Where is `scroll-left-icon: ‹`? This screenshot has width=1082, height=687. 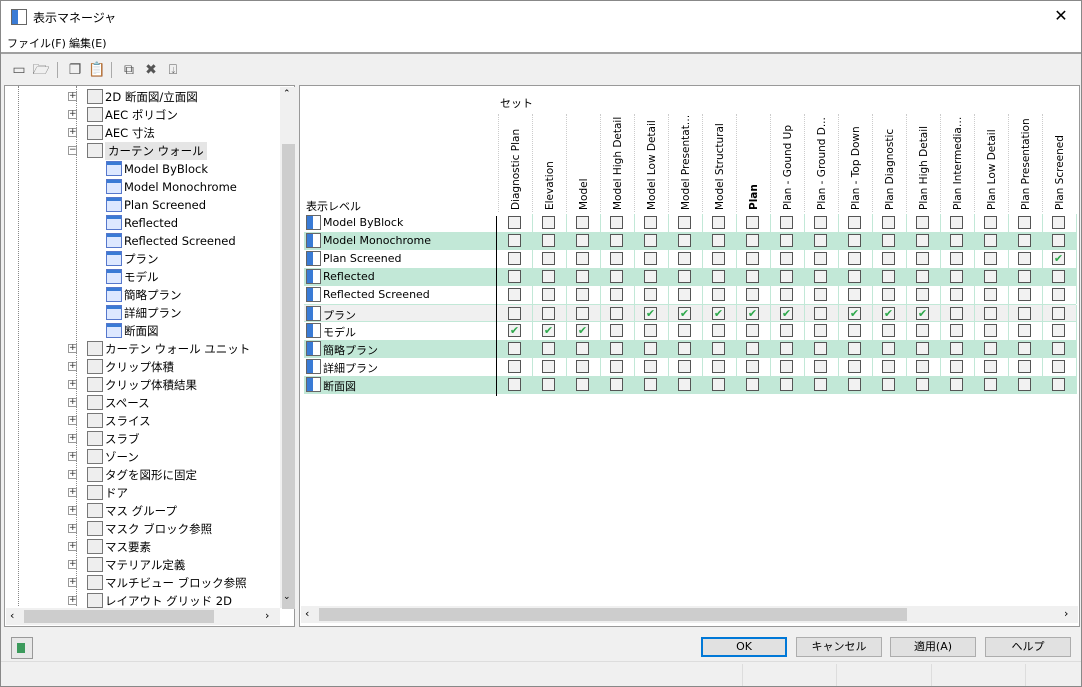 scroll-left-icon: ‹ is located at coordinates (307, 613).